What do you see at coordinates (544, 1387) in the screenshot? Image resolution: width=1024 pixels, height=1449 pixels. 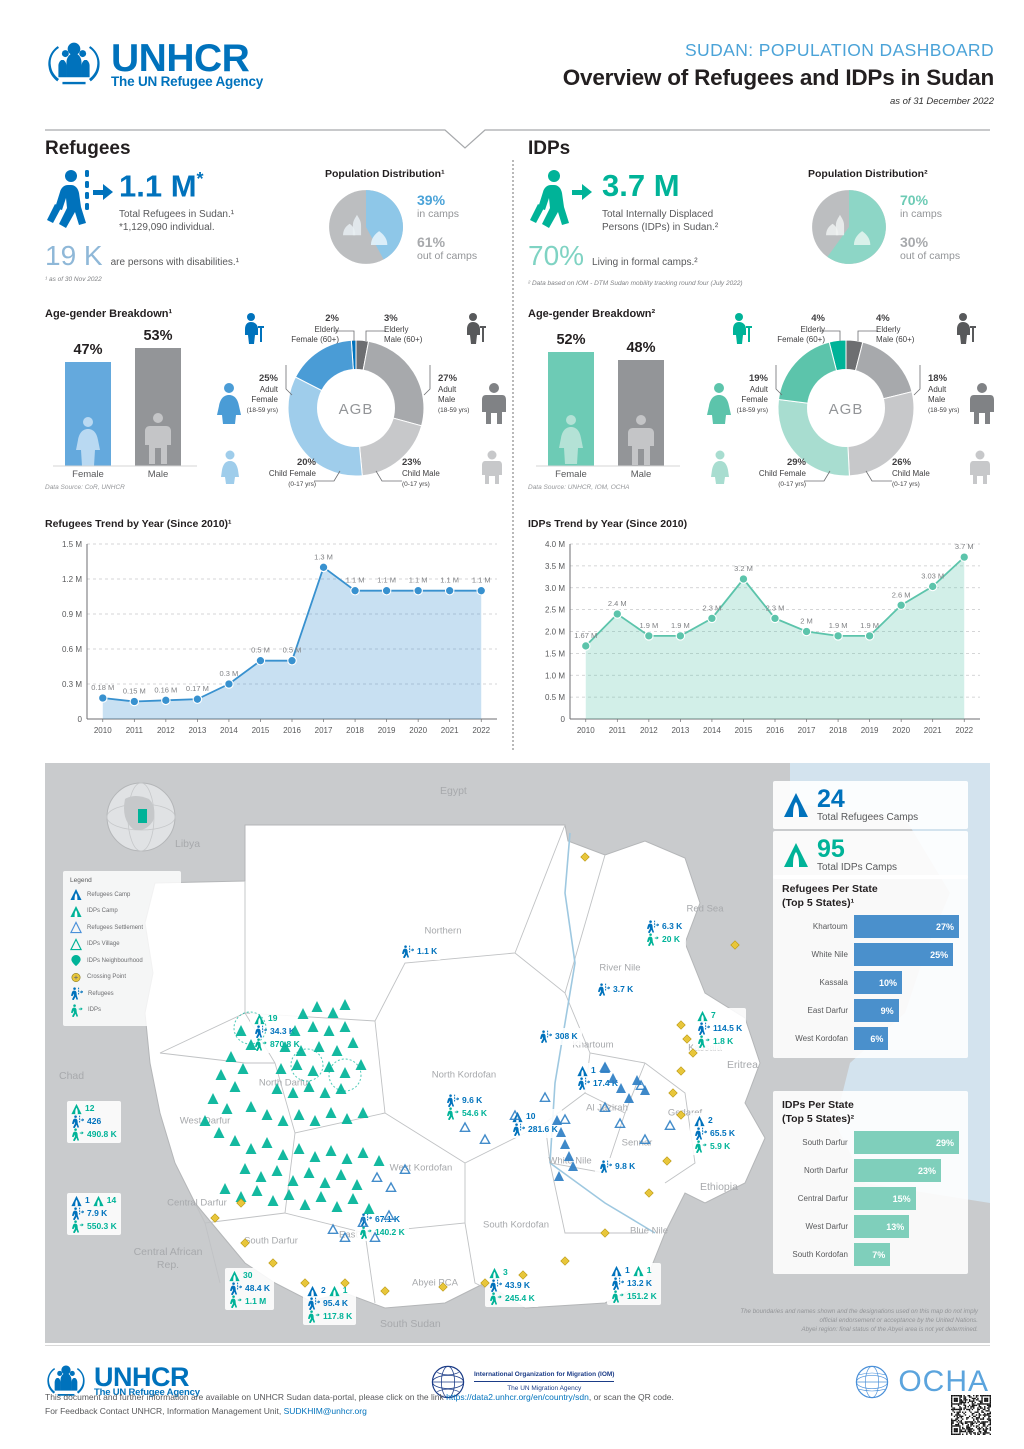 I see `iom-line-2: The UN Migration Agency` at bounding box center [544, 1387].